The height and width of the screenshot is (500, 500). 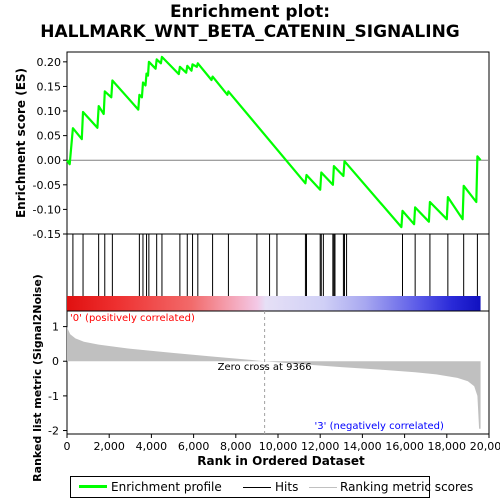 What do you see at coordinates (152, 446) in the screenshot?
I see `x-tick-label: 4,000` at bounding box center [152, 446].